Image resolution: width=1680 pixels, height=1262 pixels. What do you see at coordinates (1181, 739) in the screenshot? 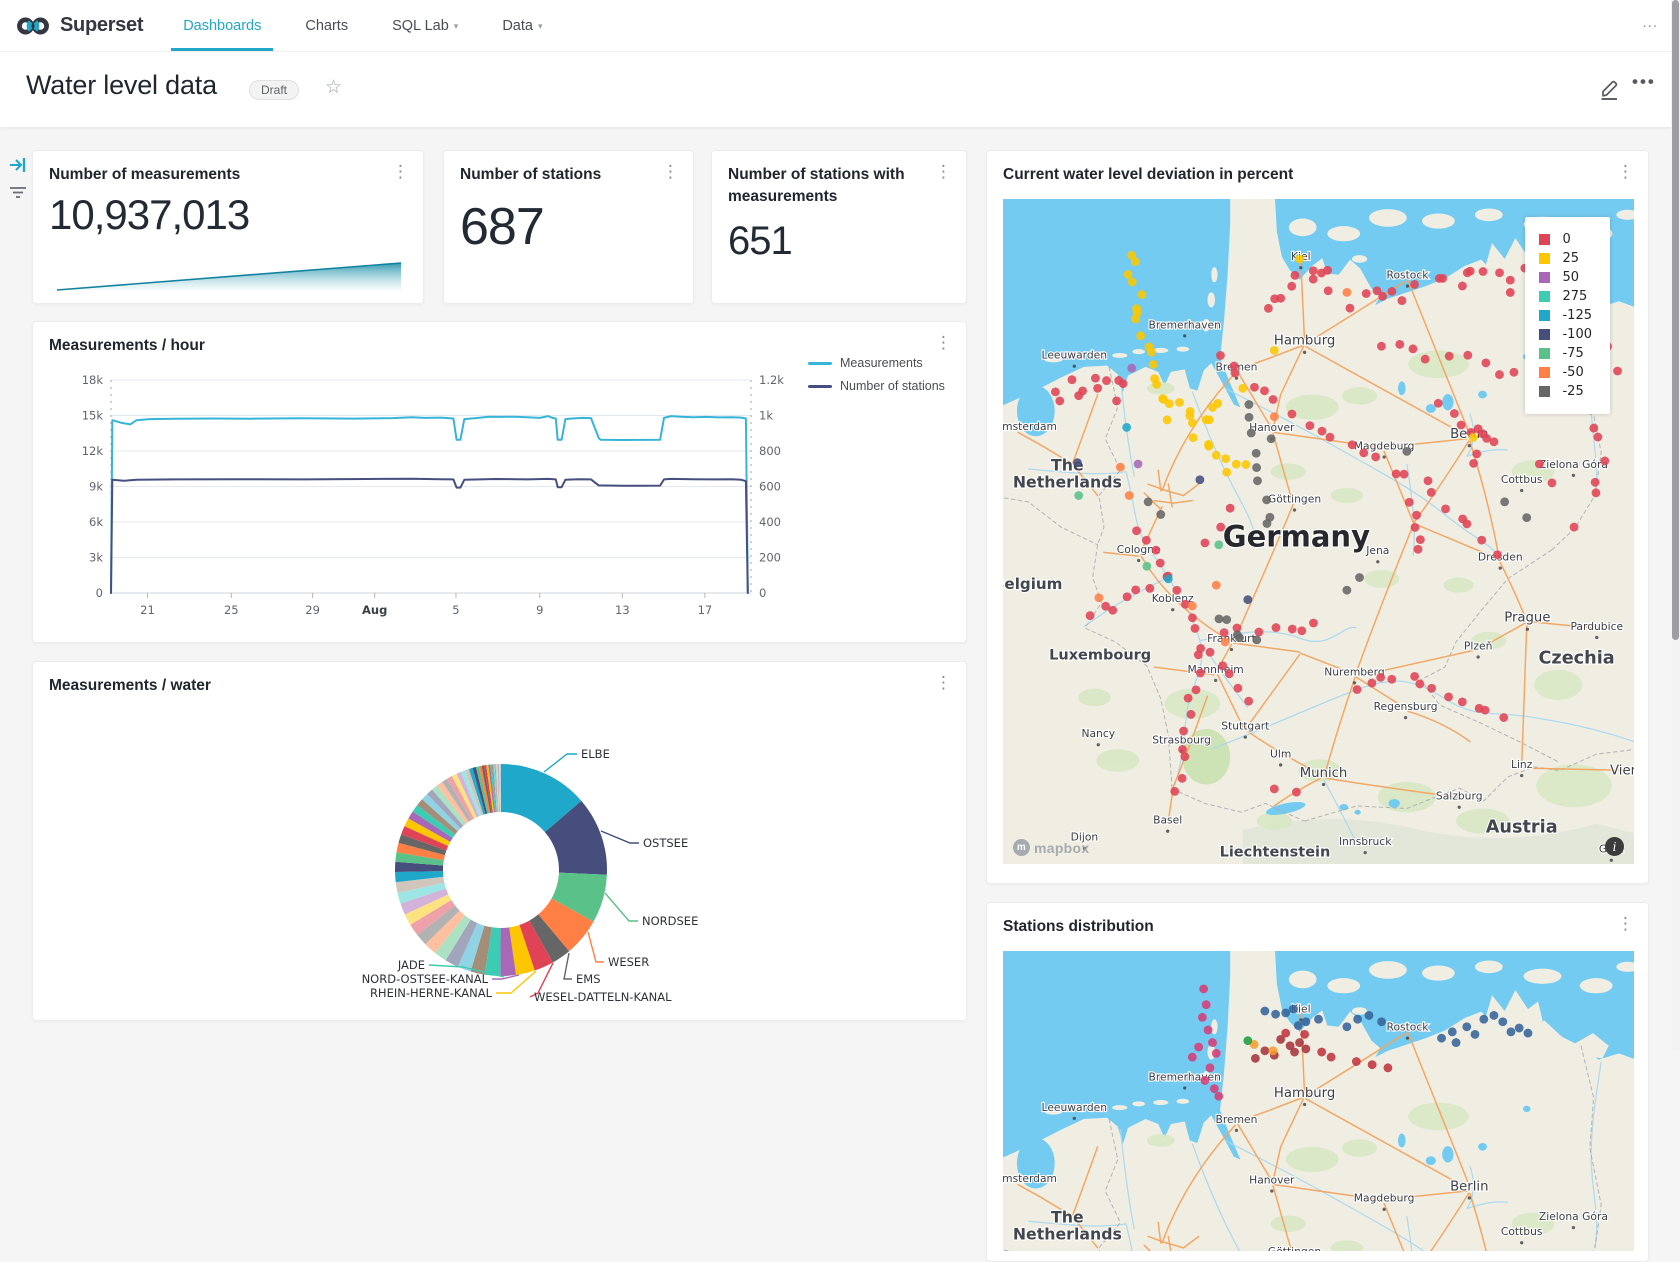
I see `map-label-strasbourg: Strasbourg` at bounding box center [1181, 739].